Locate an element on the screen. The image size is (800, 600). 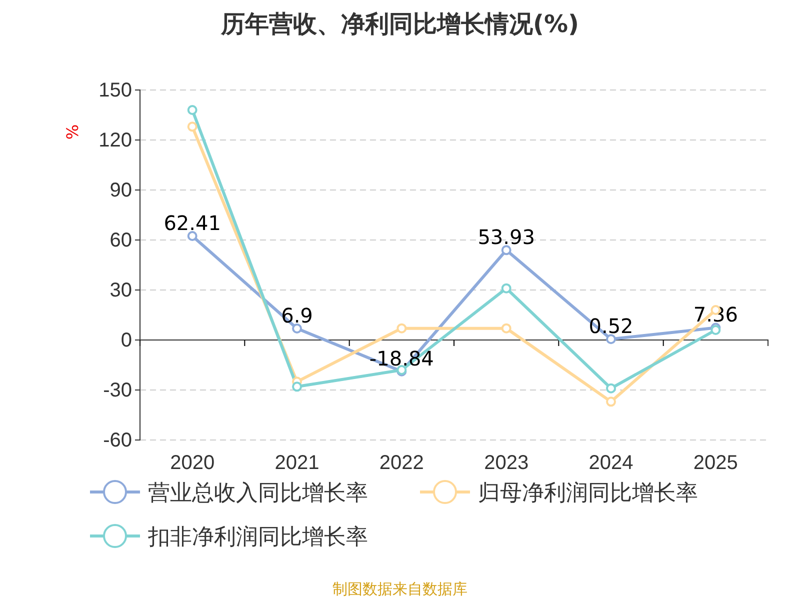
legend-label: 扣非净利润同比增长率 is located at coordinates (257, 537).